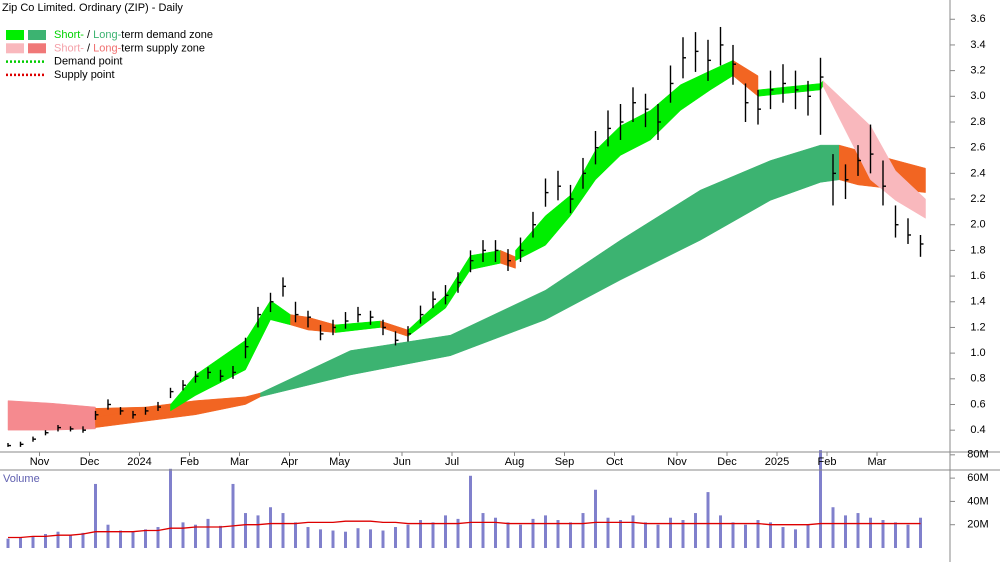  Describe the element at coordinates (977, 455) in the screenshot. I see `volume-tick-label: 80M` at that location.